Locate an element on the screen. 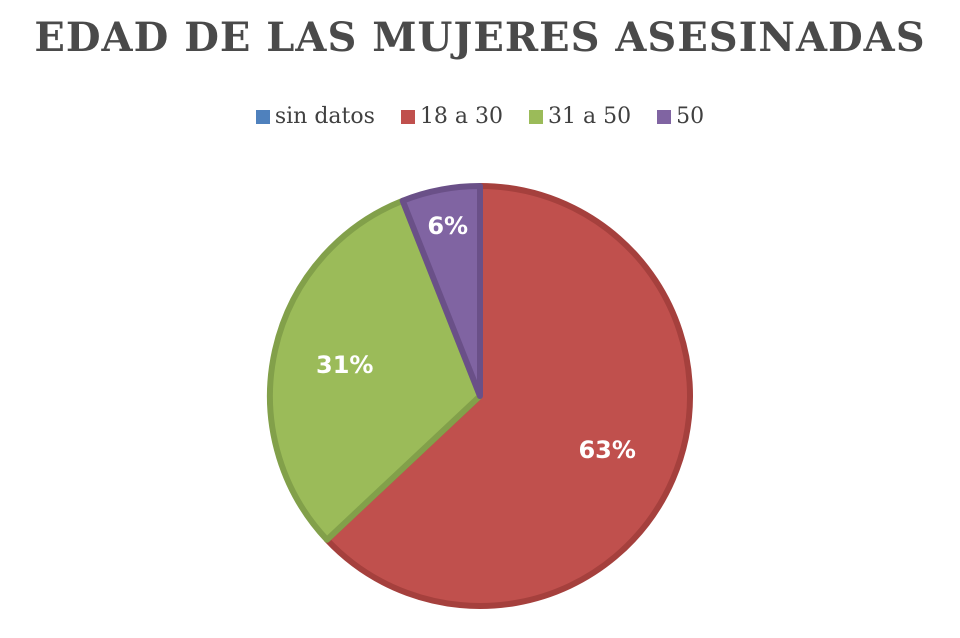  legend-swatch-sin-datos is located at coordinates (262, 116).